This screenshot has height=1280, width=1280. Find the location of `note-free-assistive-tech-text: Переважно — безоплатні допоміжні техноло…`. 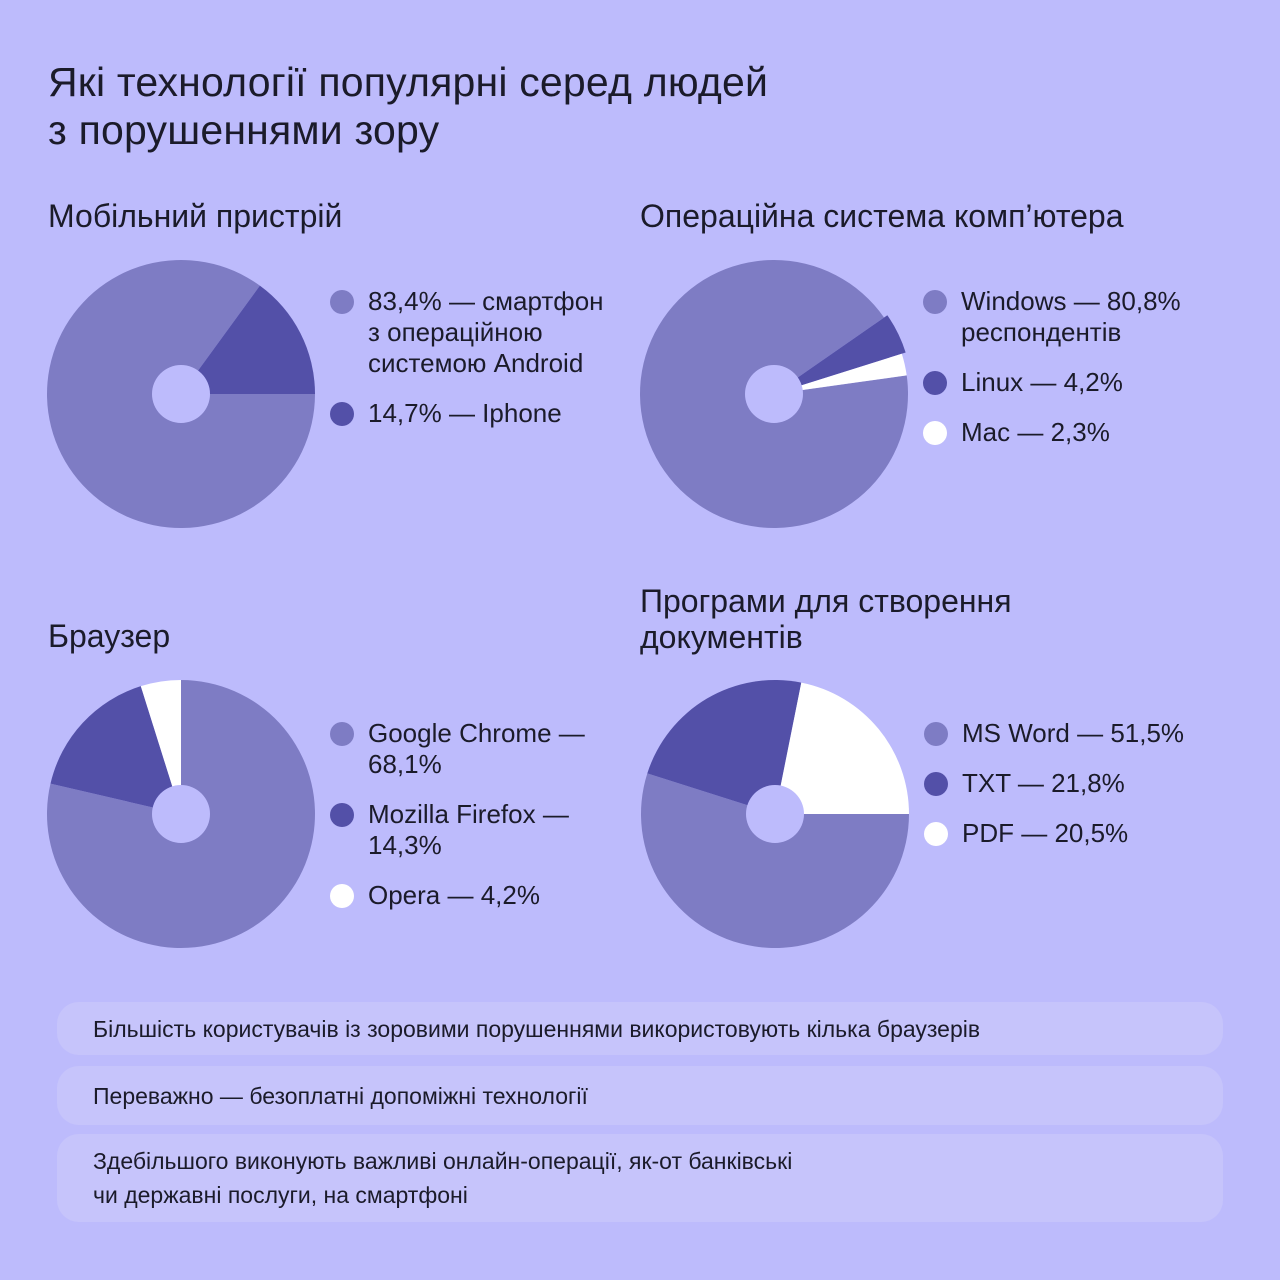

note-free-assistive-tech-text: Переважно — безоплатні допоміжні техноло… is located at coordinates (340, 1095).